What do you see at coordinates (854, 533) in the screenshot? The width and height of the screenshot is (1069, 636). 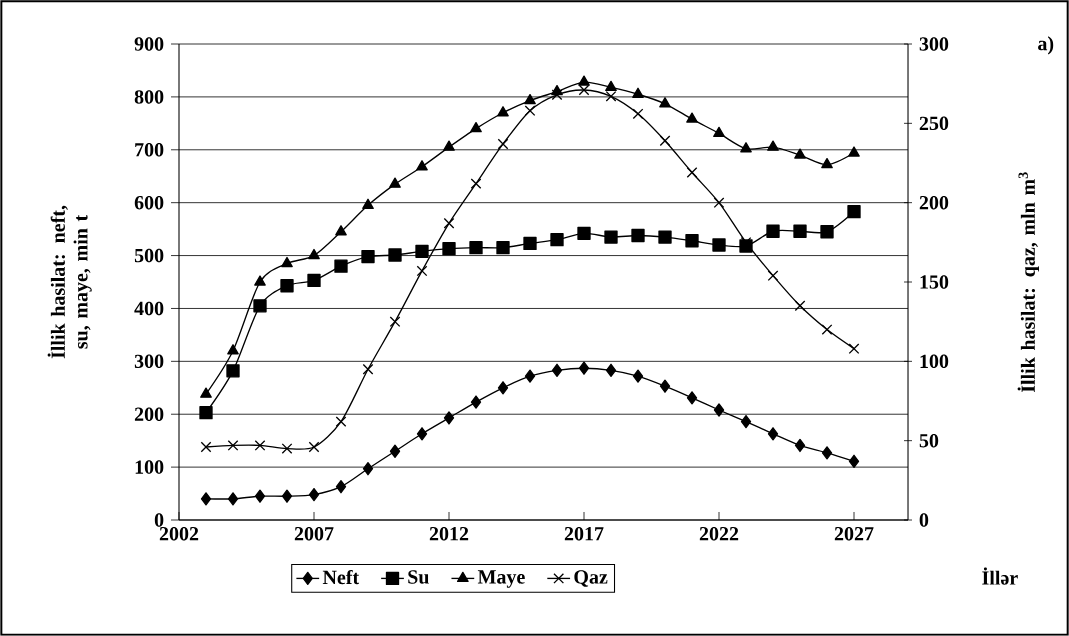 I see `x-tick-label: 2027` at bounding box center [854, 533].